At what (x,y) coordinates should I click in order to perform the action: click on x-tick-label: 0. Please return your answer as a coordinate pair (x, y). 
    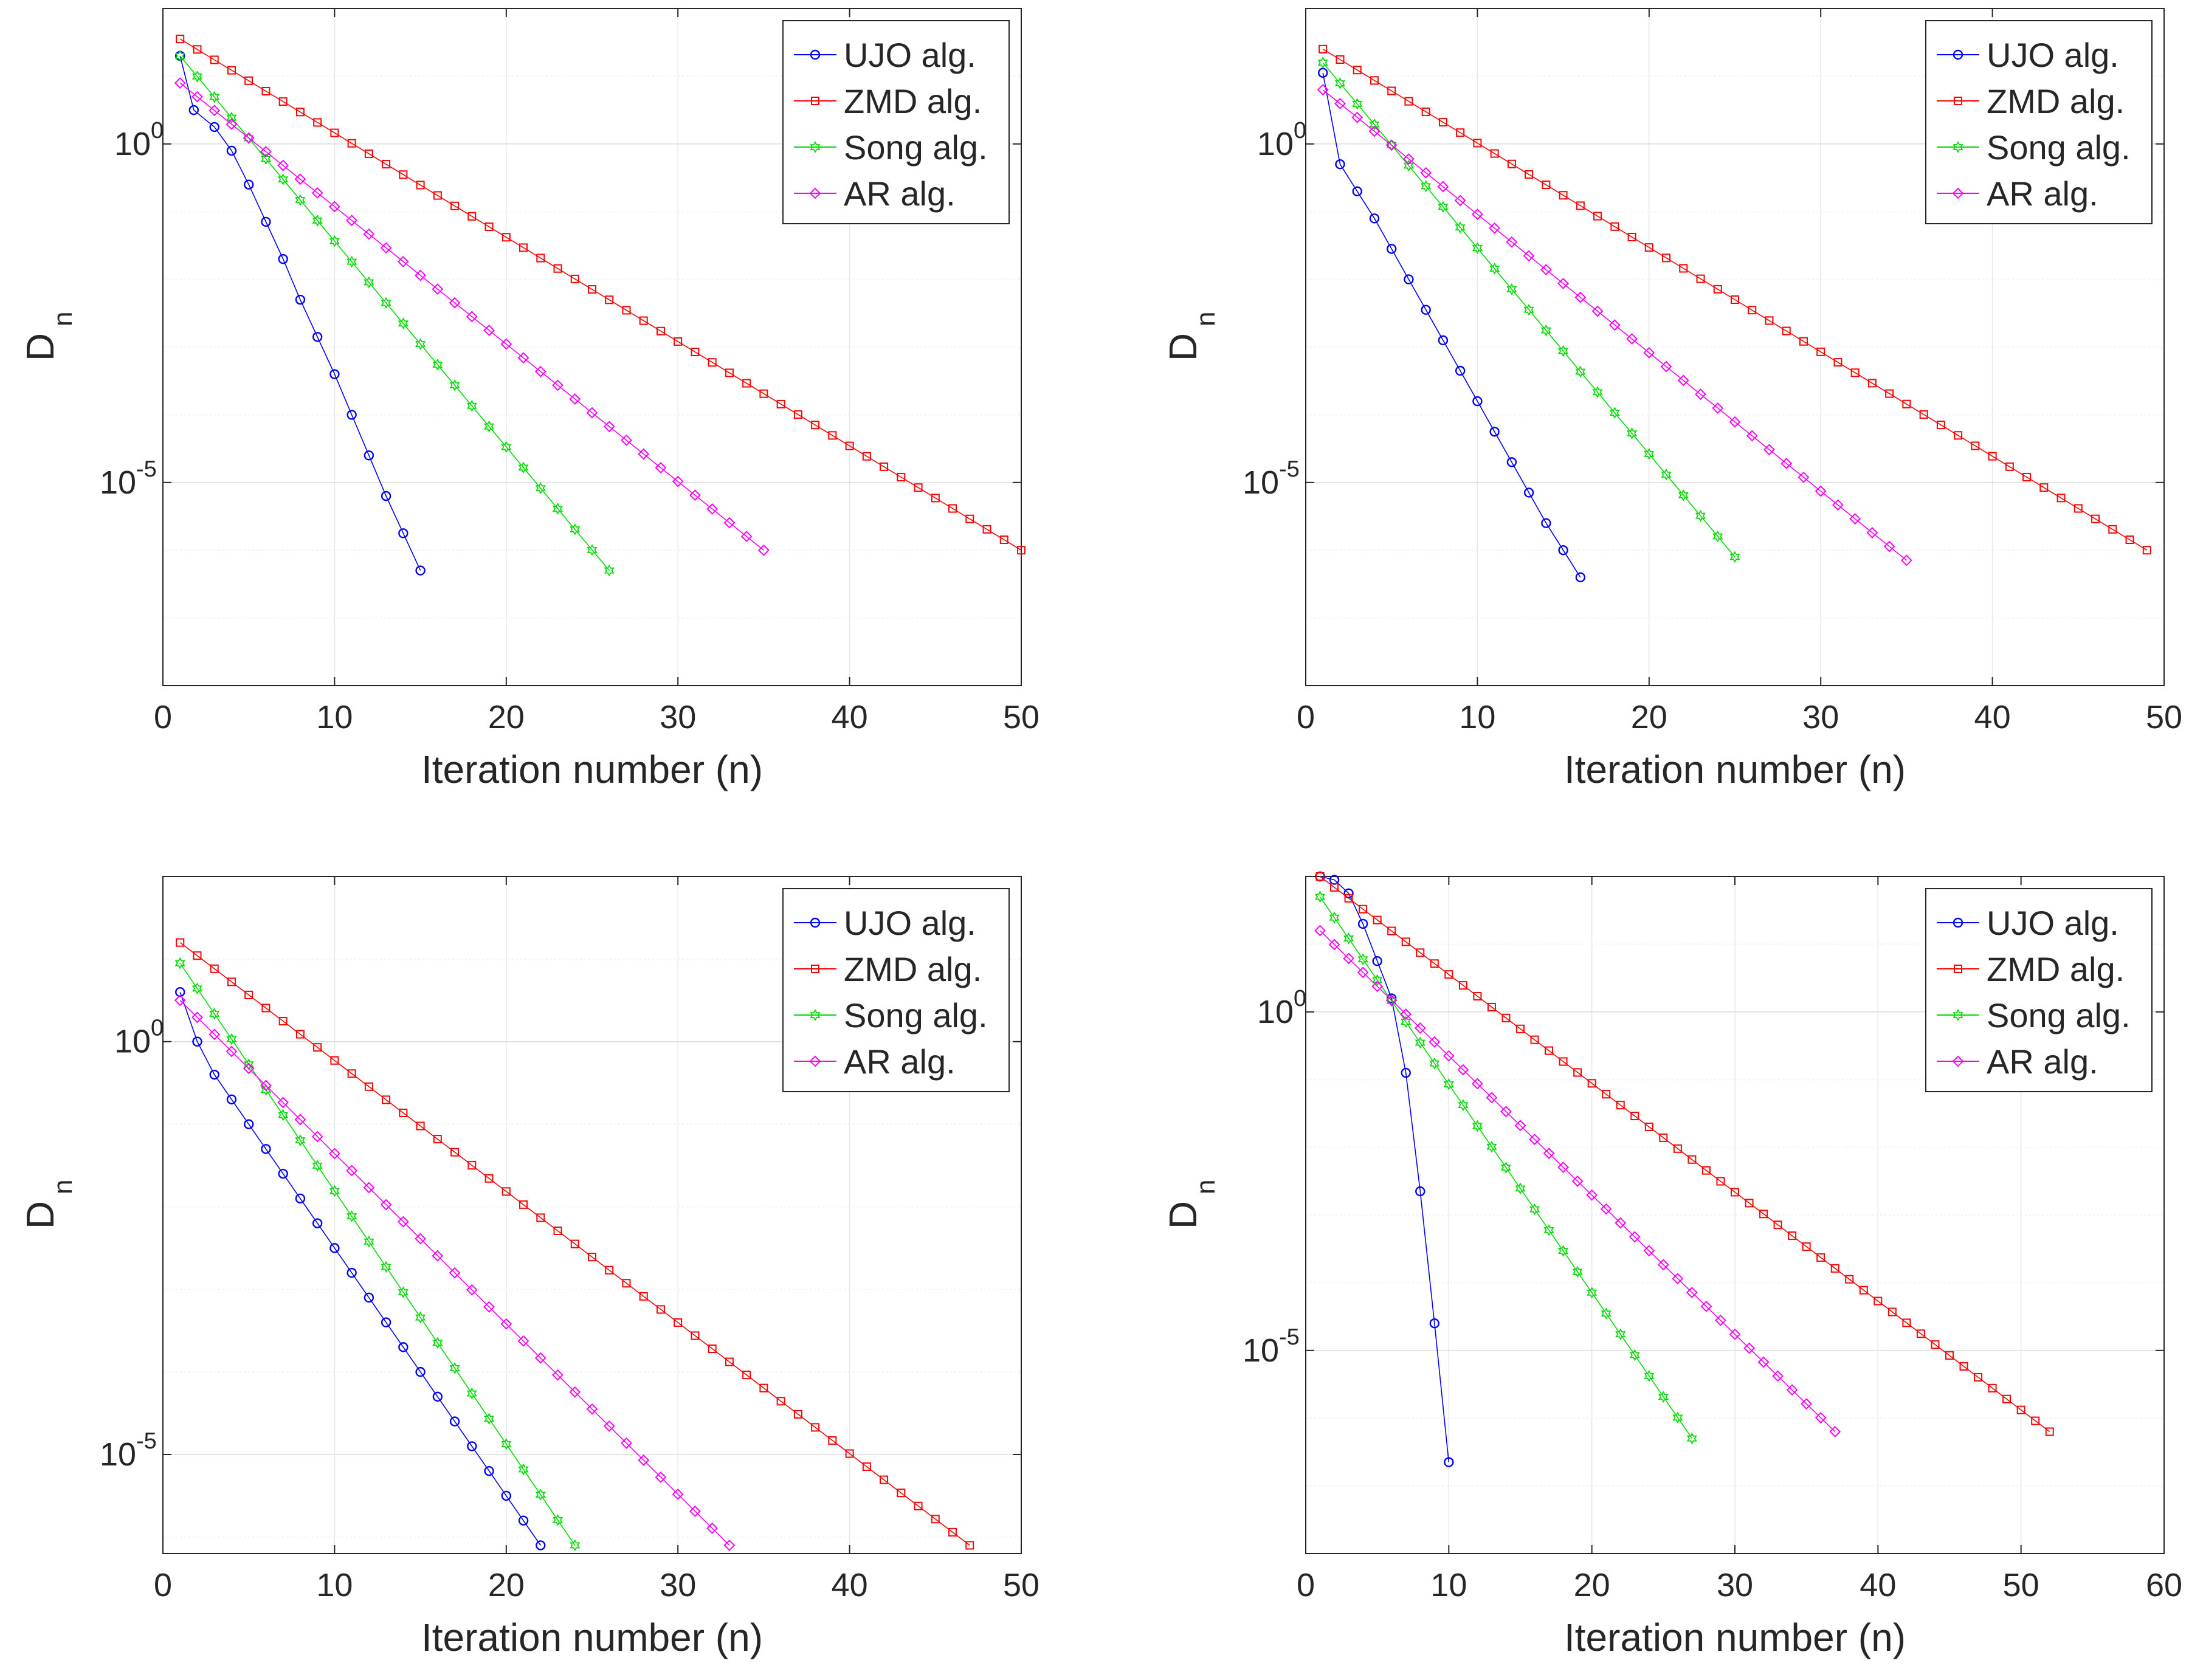
    Looking at the image, I should click on (1306, 1585).